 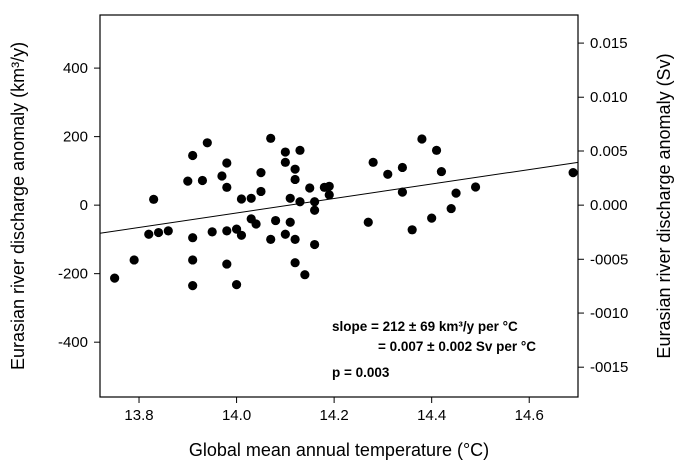 What do you see at coordinates (609, 97) in the screenshot?
I see `y-right-tick-label: 0.010` at bounding box center [609, 97].